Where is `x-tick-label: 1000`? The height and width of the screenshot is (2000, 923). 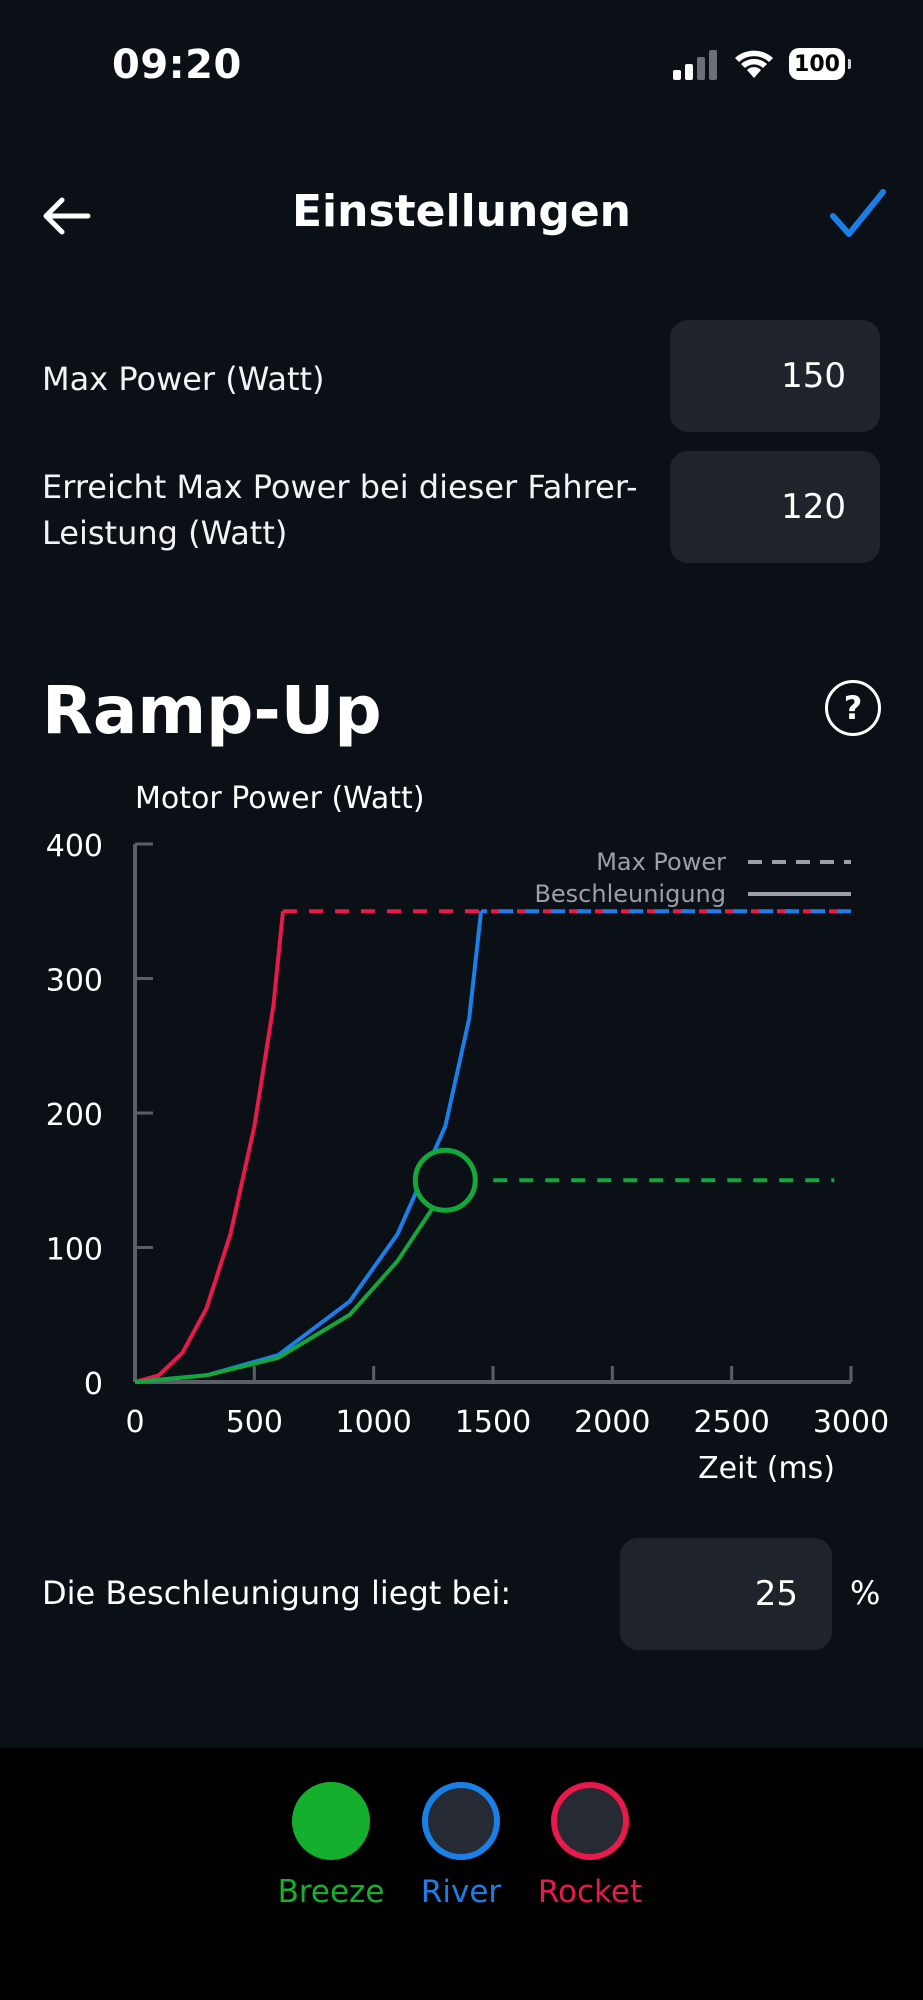 x-tick-label: 1000 is located at coordinates (373, 1422).